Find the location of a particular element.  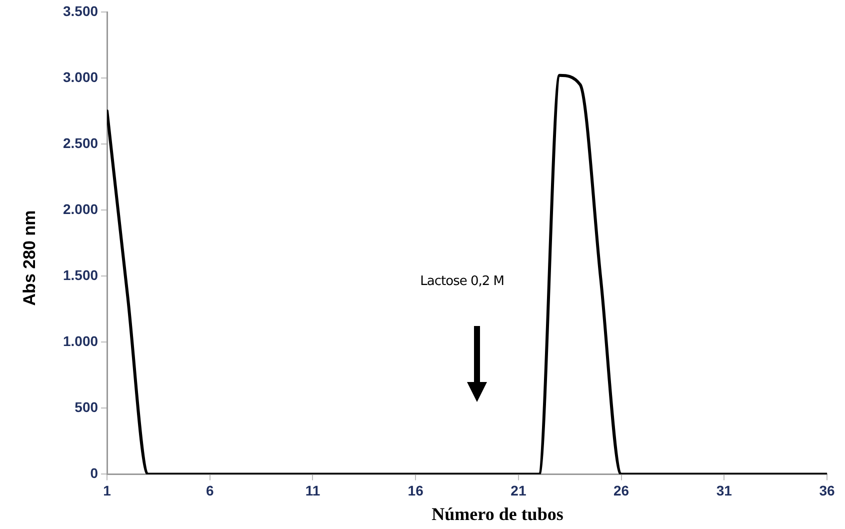

x-tick-label: 1 is located at coordinates (107, 490).